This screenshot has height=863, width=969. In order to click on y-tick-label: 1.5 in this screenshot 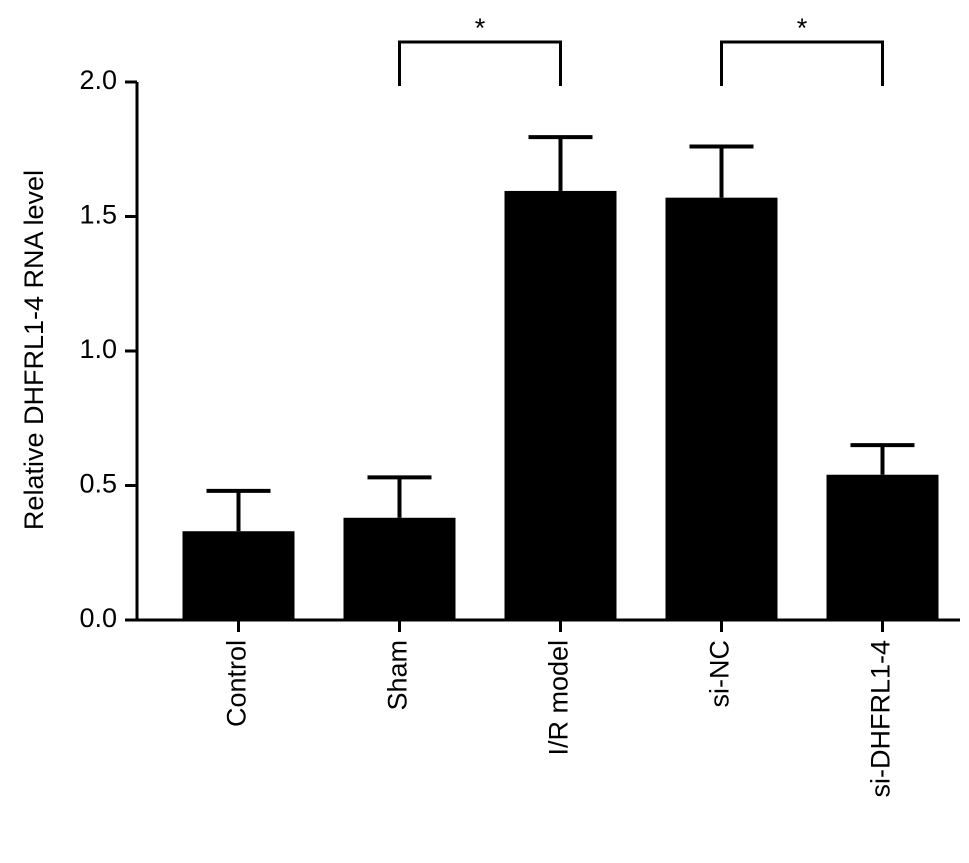, I will do `click(98, 215)`.